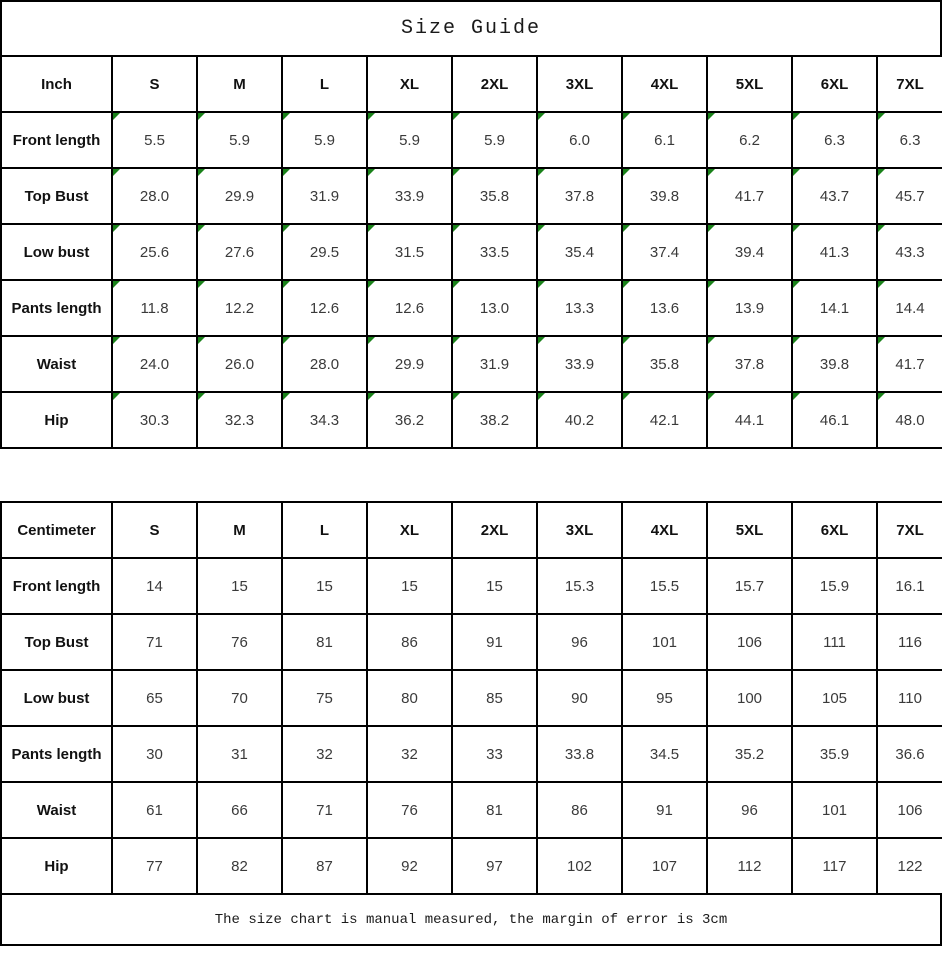  Describe the element at coordinates (579, 866) in the screenshot. I see `measurement-value-cell: 102` at that location.